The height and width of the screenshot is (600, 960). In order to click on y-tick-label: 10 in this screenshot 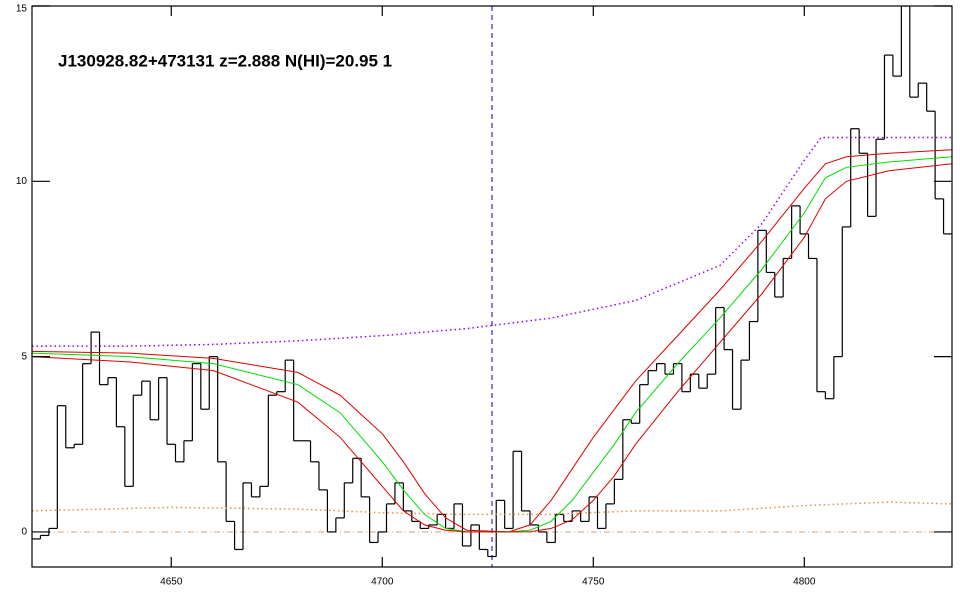, I will do `click(22, 181)`.